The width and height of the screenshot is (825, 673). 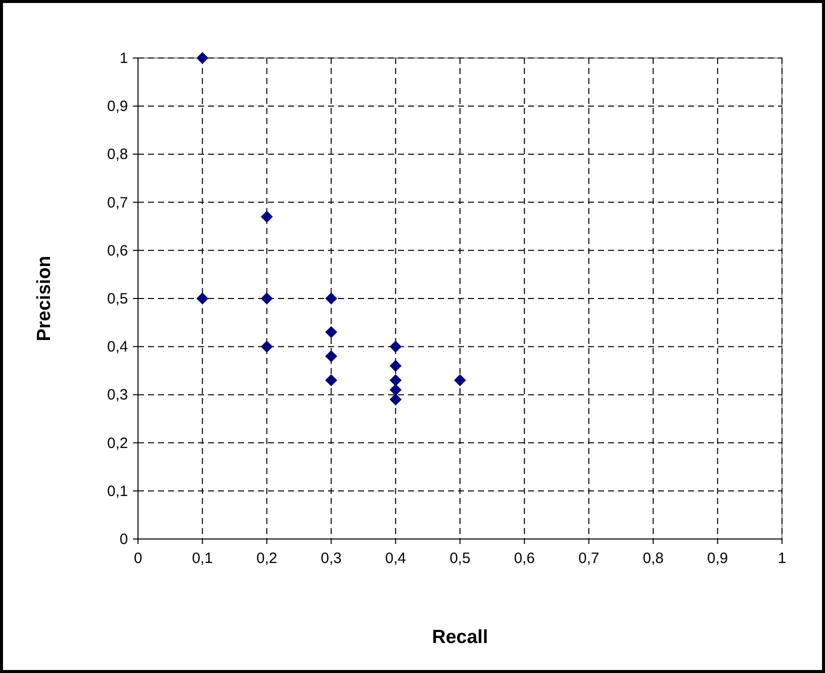 I want to click on y-tick-label: 0,5, so click(x=117, y=299).